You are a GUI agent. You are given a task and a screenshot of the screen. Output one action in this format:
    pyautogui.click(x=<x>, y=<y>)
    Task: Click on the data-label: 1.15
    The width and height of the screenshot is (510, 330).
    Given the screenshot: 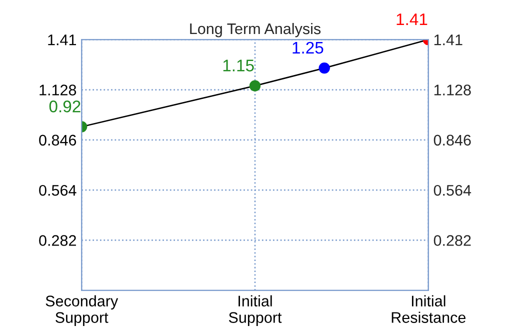 What is the action you would take?
    pyautogui.click(x=238, y=66)
    